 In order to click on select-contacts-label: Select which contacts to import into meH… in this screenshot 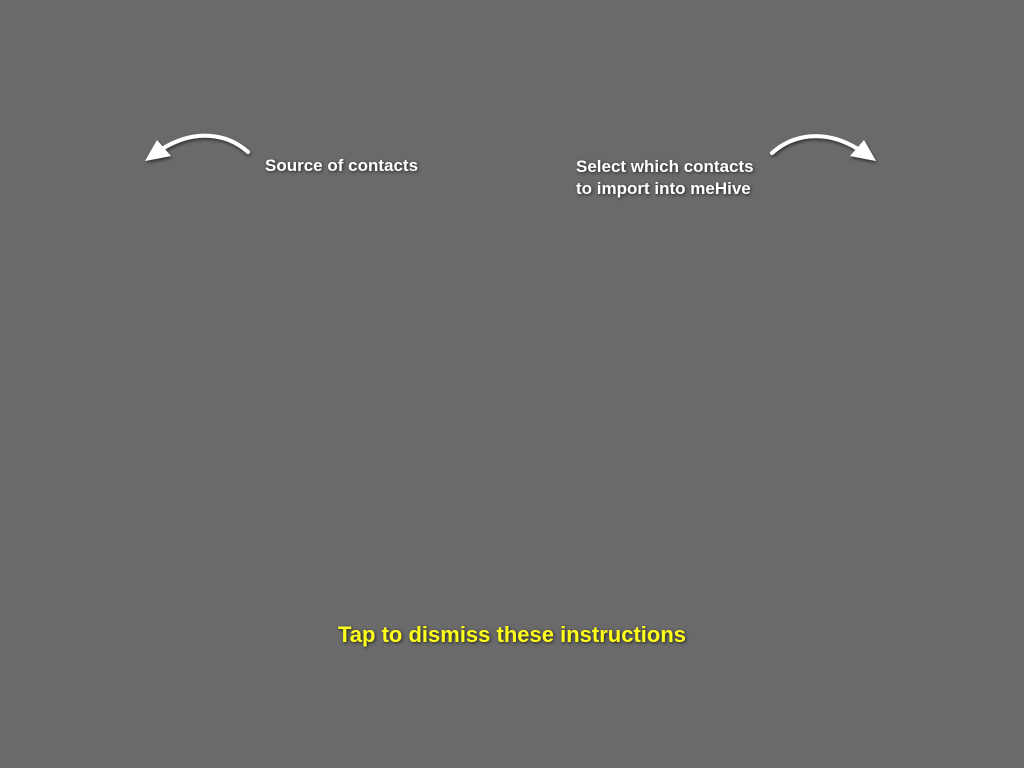, I will do `click(665, 178)`.